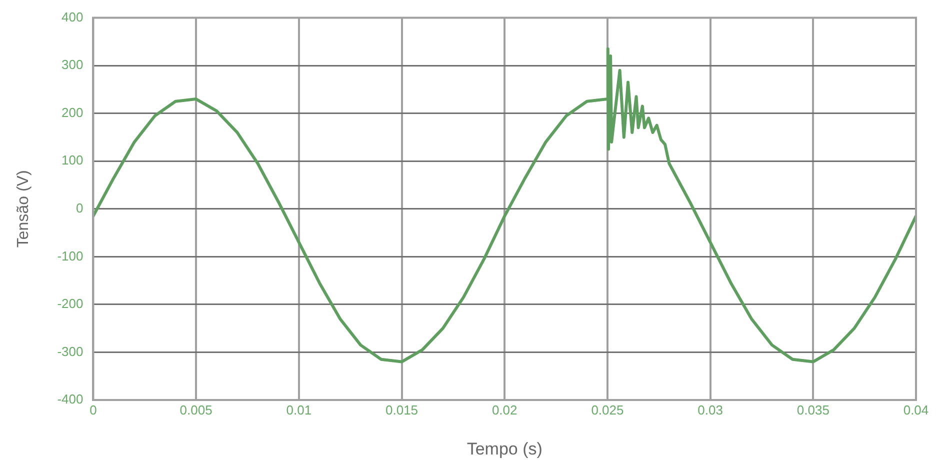 This screenshot has width=946, height=472. I want to click on y-tick-label: 200, so click(73, 112).